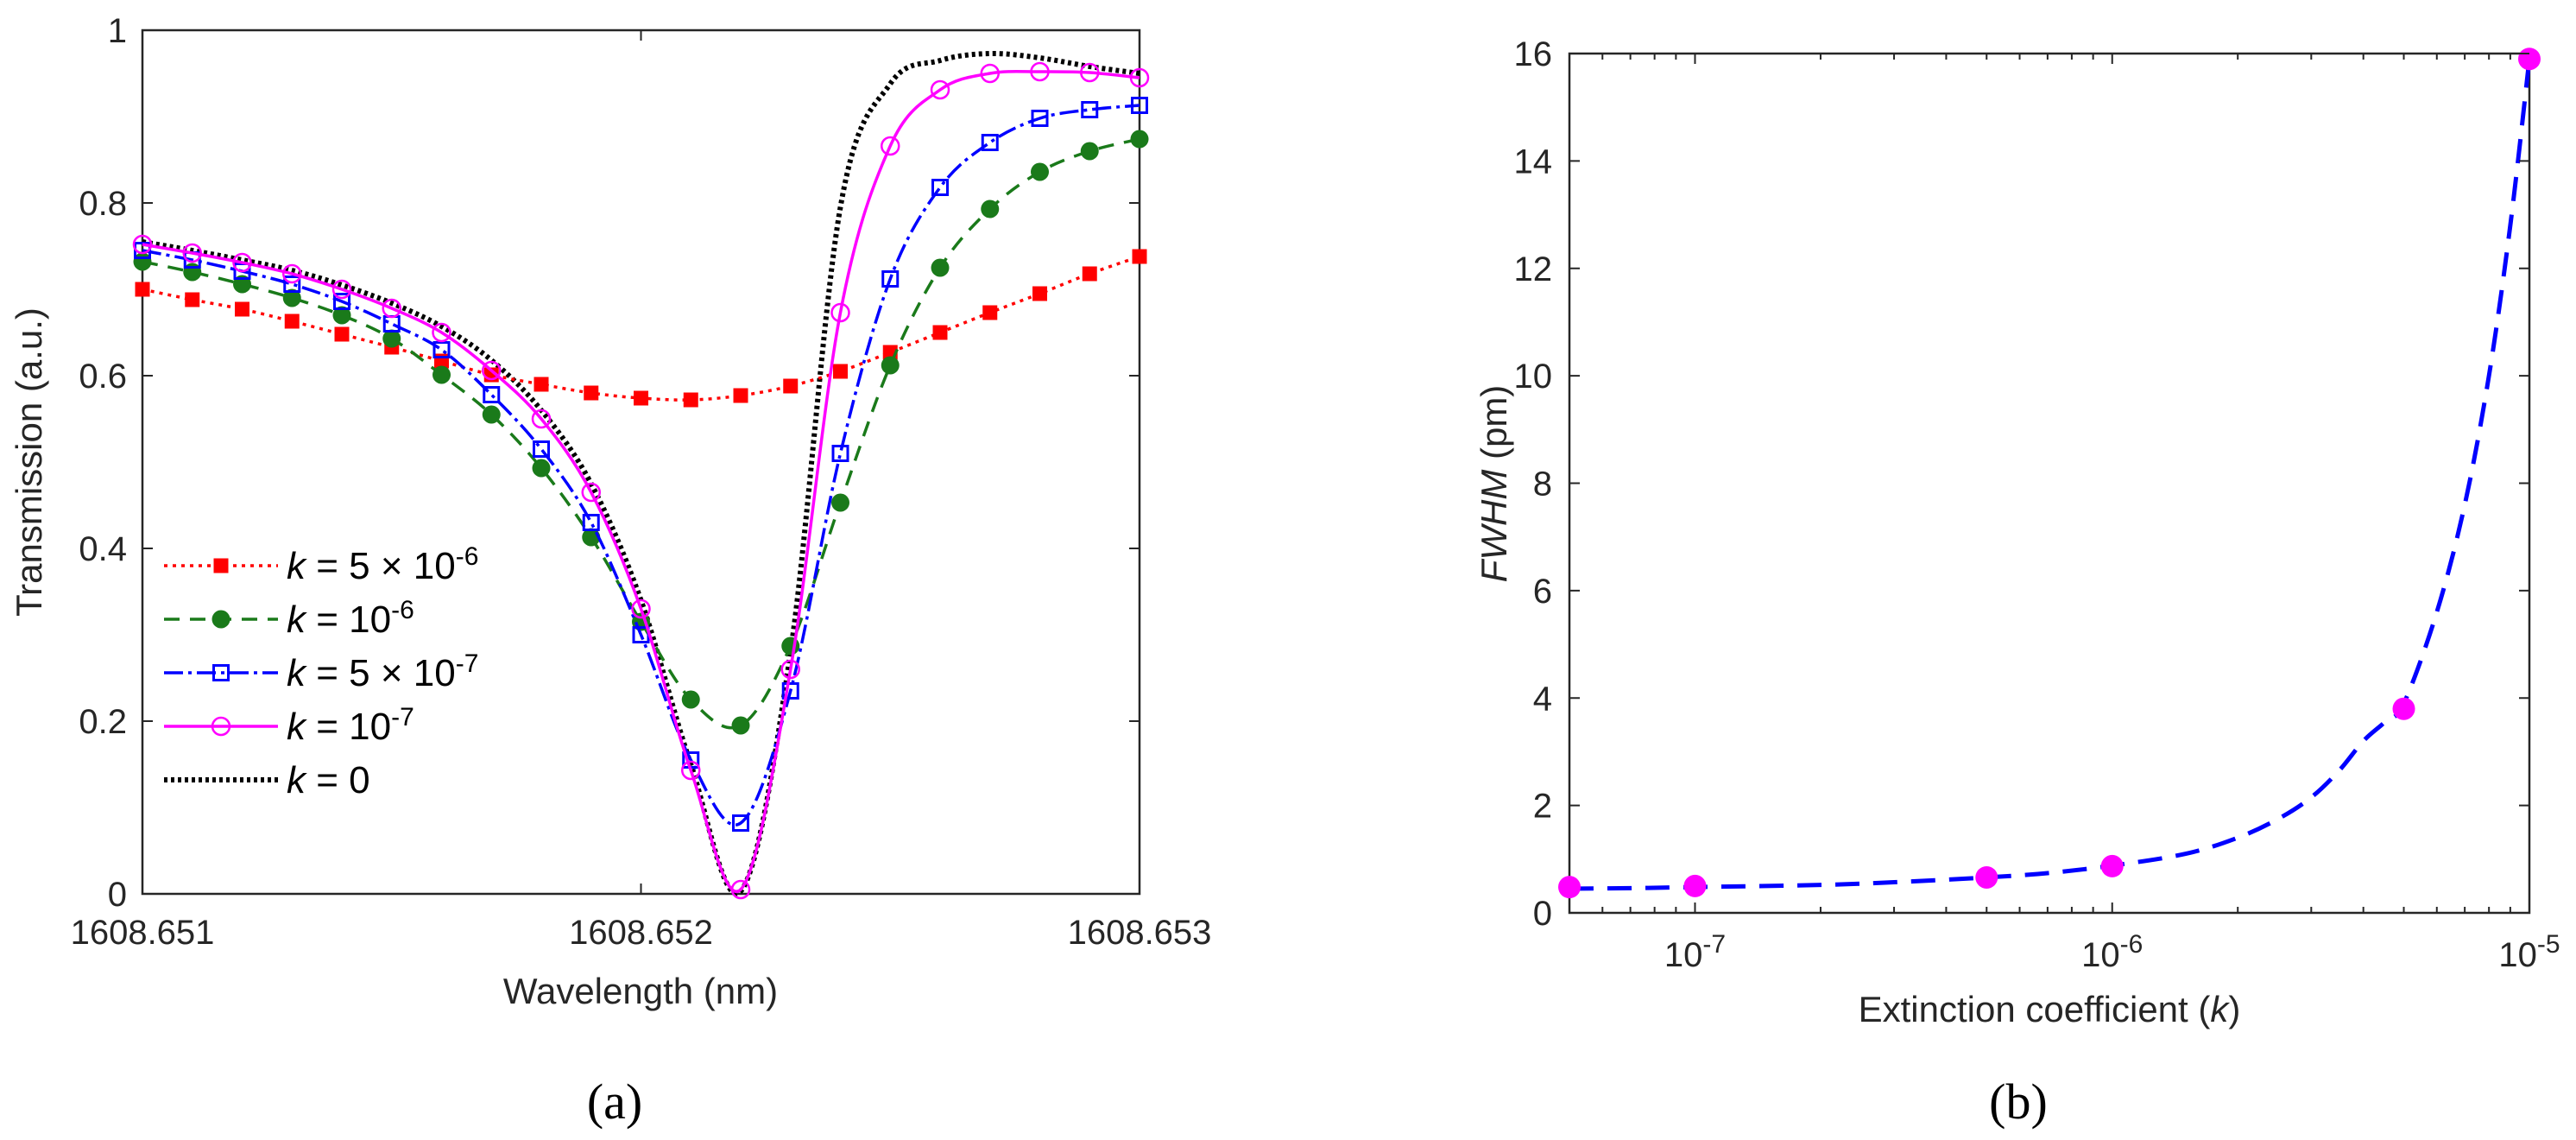 The width and height of the screenshot is (2576, 1140). What do you see at coordinates (641, 933) in the screenshot?
I see `panel-a-x-tick-label: 1608.652` at bounding box center [641, 933].